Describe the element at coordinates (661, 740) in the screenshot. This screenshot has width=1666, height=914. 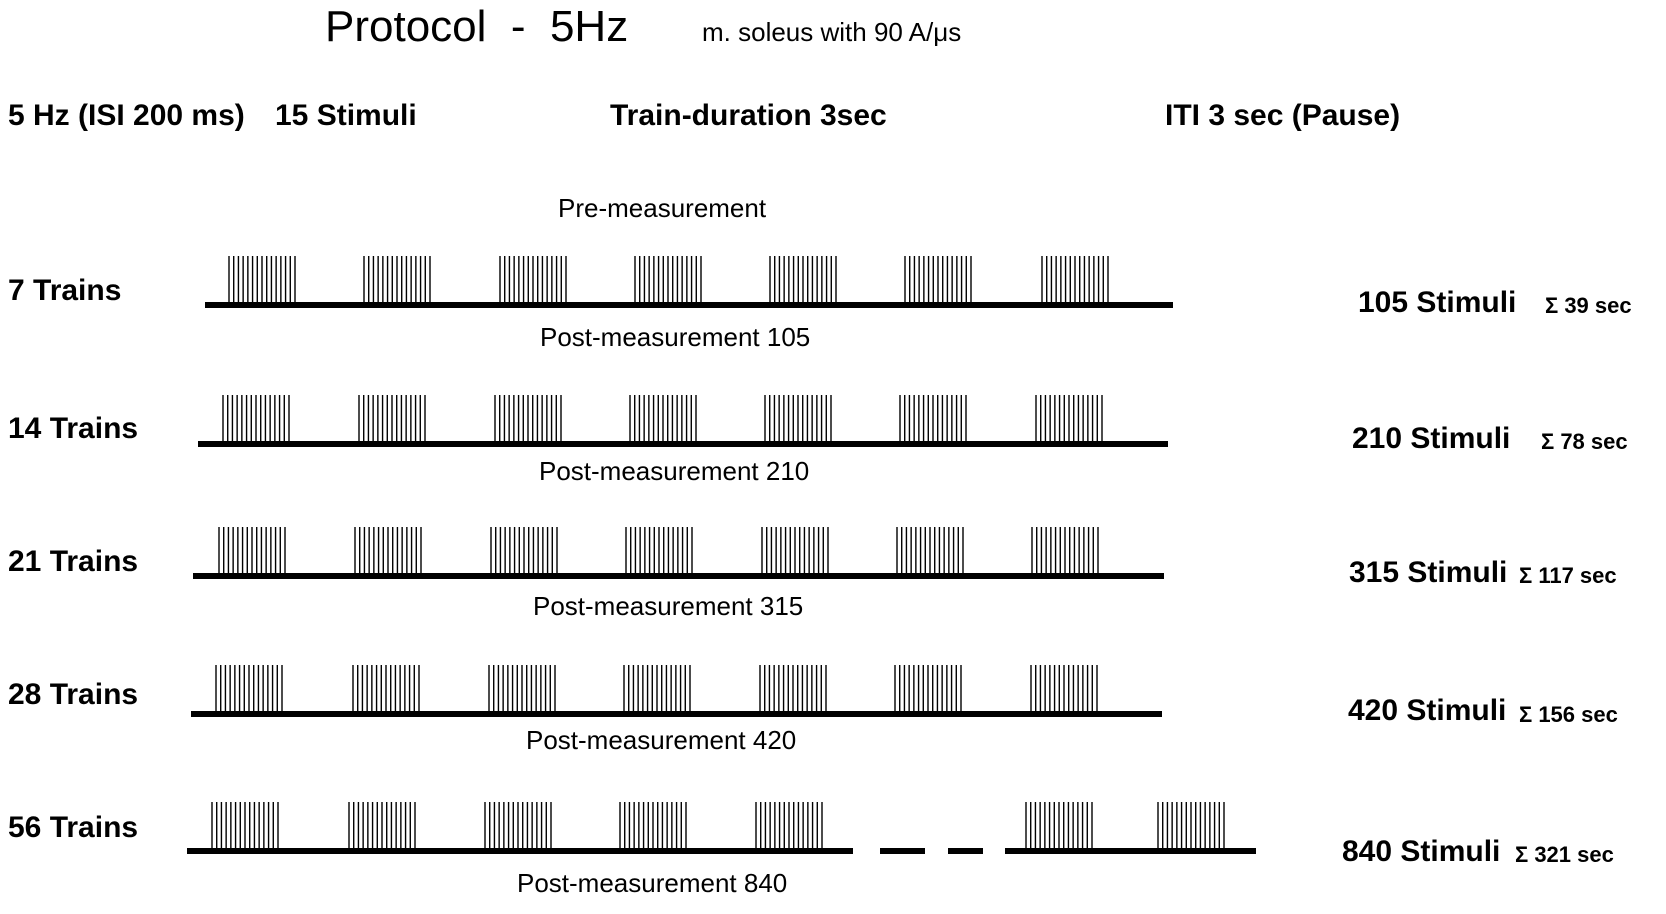
I see `post-measurement-420: Post-measurement 420` at that location.